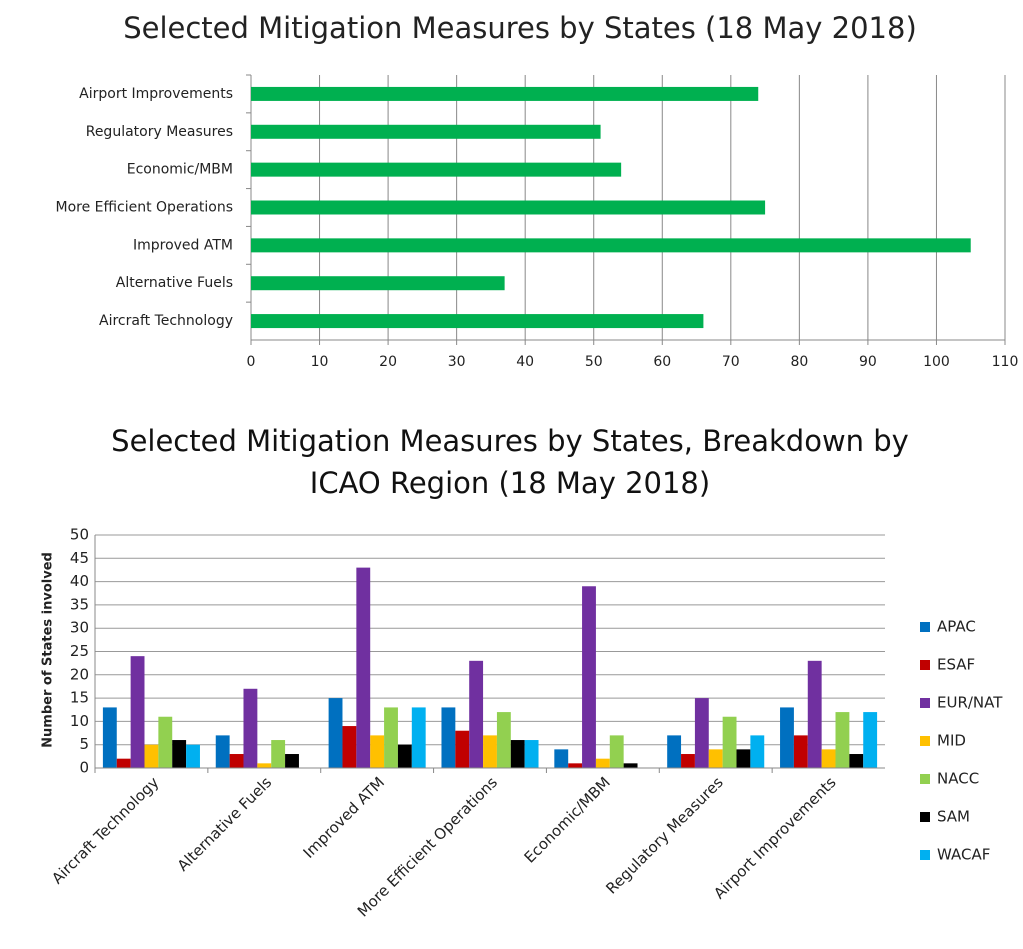 The height and width of the screenshot is (949, 1023). I want to click on x-tick-label: Improved ATM, so click(344, 817).